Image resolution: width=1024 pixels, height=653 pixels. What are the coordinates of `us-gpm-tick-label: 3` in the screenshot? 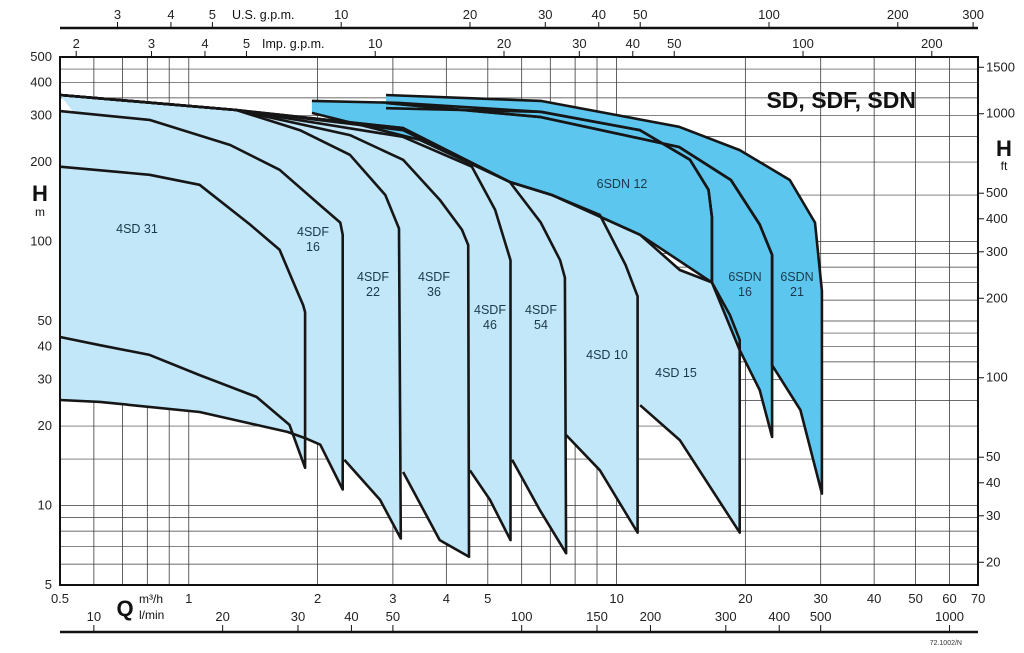 It's located at (117, 14).